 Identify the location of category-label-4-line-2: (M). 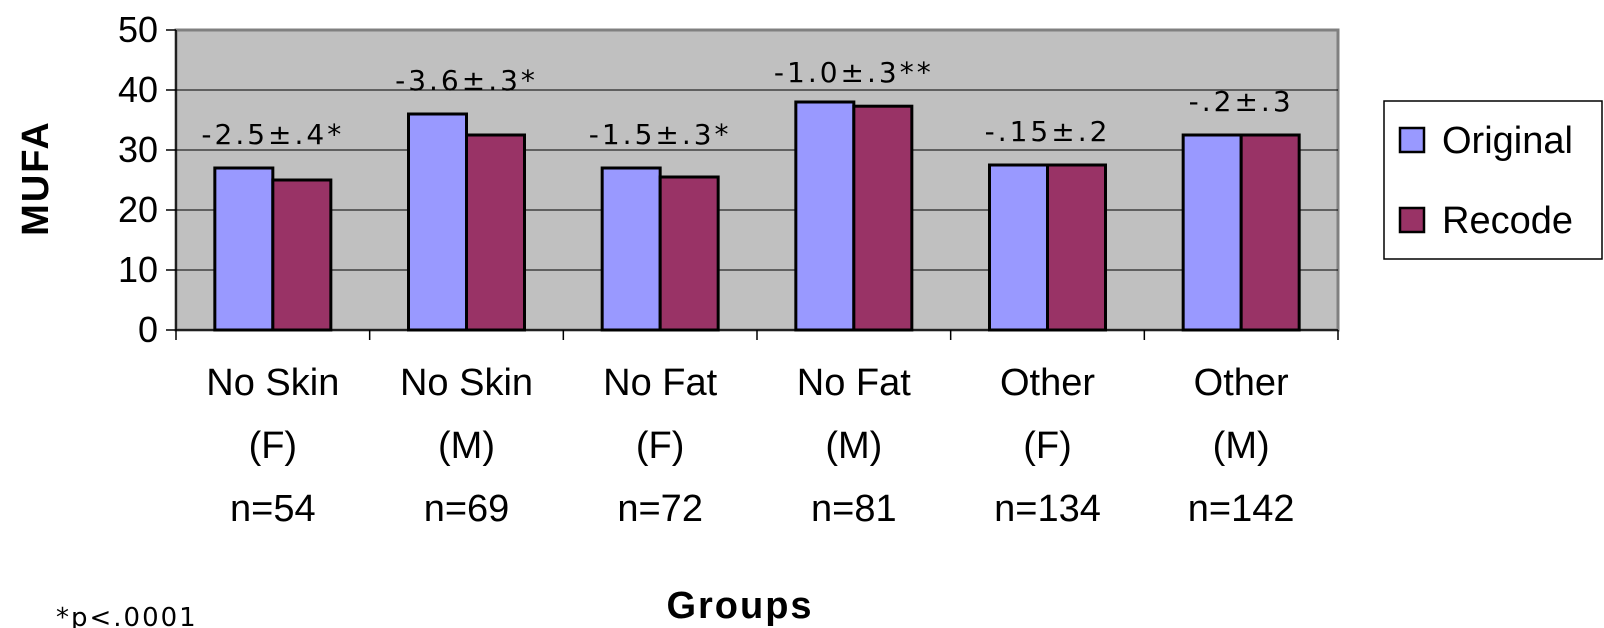
(853, 446).